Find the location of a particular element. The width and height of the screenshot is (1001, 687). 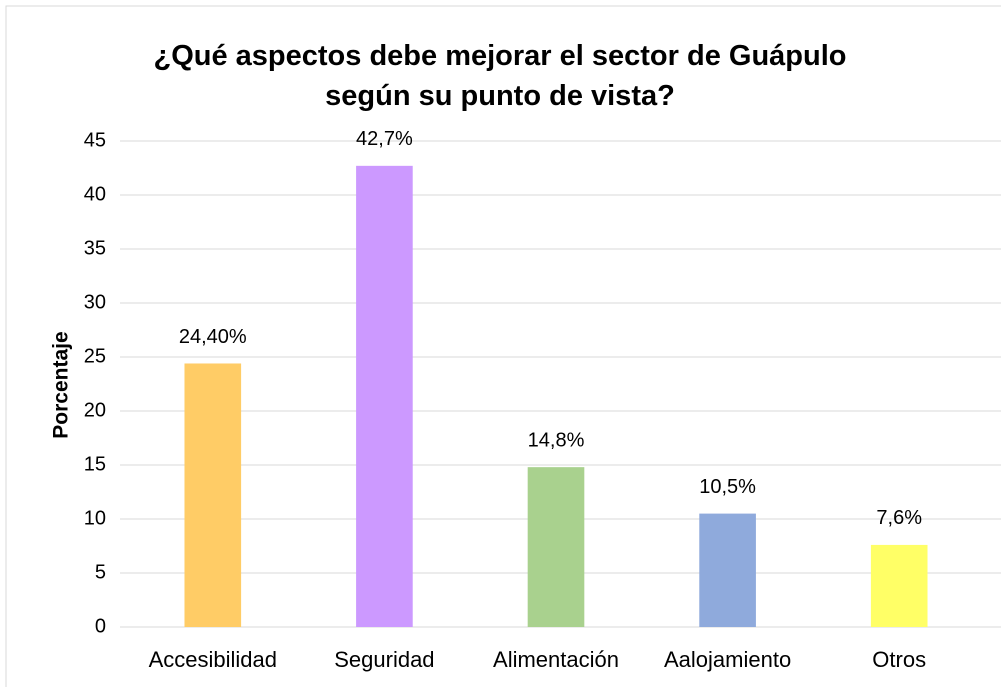

x-tick-label: Aalojamiento is located at coordinates (727, 659).